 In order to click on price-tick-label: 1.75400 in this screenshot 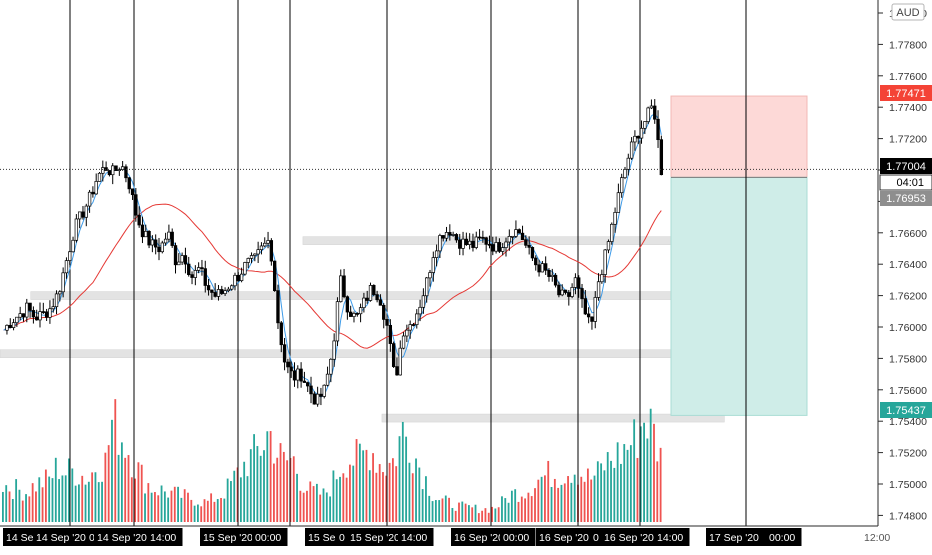, I will do `click(908, 422)`.